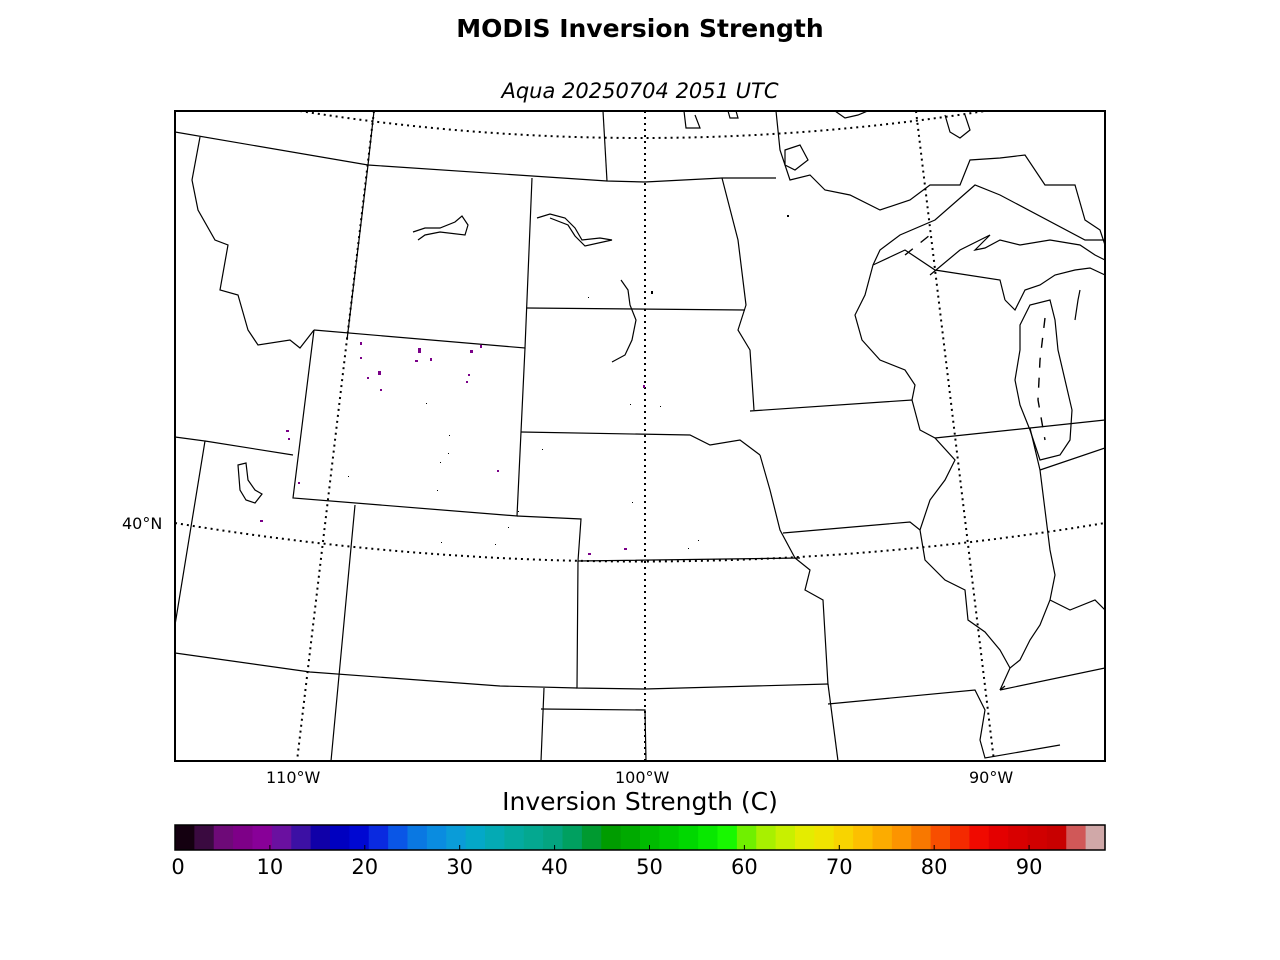 The image size is (1280, 960). I want to click on map-title: MODIS Inversion Strength, so click(640, 28).